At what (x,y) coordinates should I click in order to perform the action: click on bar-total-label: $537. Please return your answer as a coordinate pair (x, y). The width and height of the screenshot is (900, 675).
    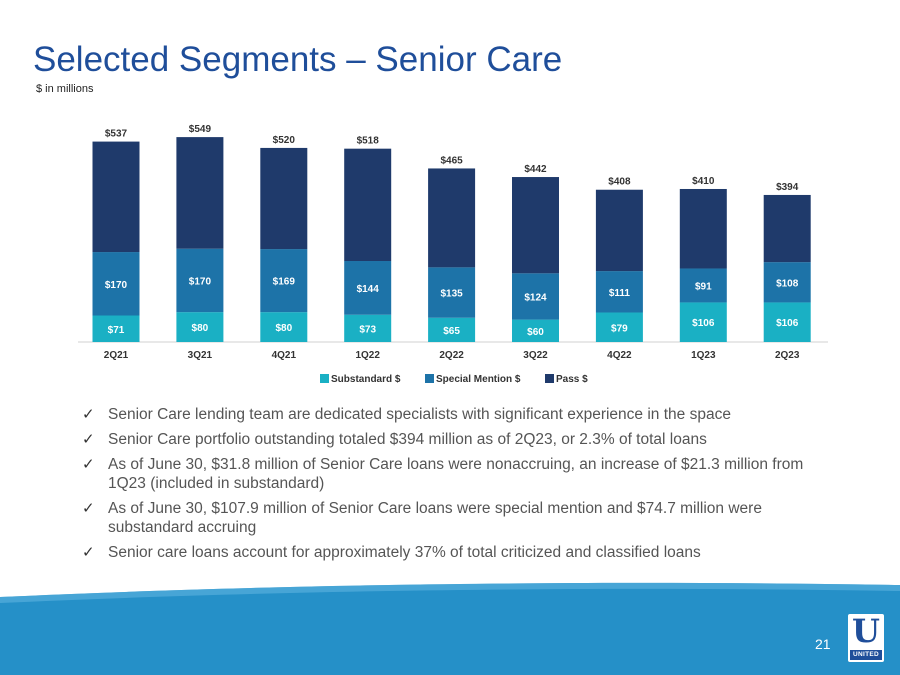
    Looking at the image, I should click on (116, 134).